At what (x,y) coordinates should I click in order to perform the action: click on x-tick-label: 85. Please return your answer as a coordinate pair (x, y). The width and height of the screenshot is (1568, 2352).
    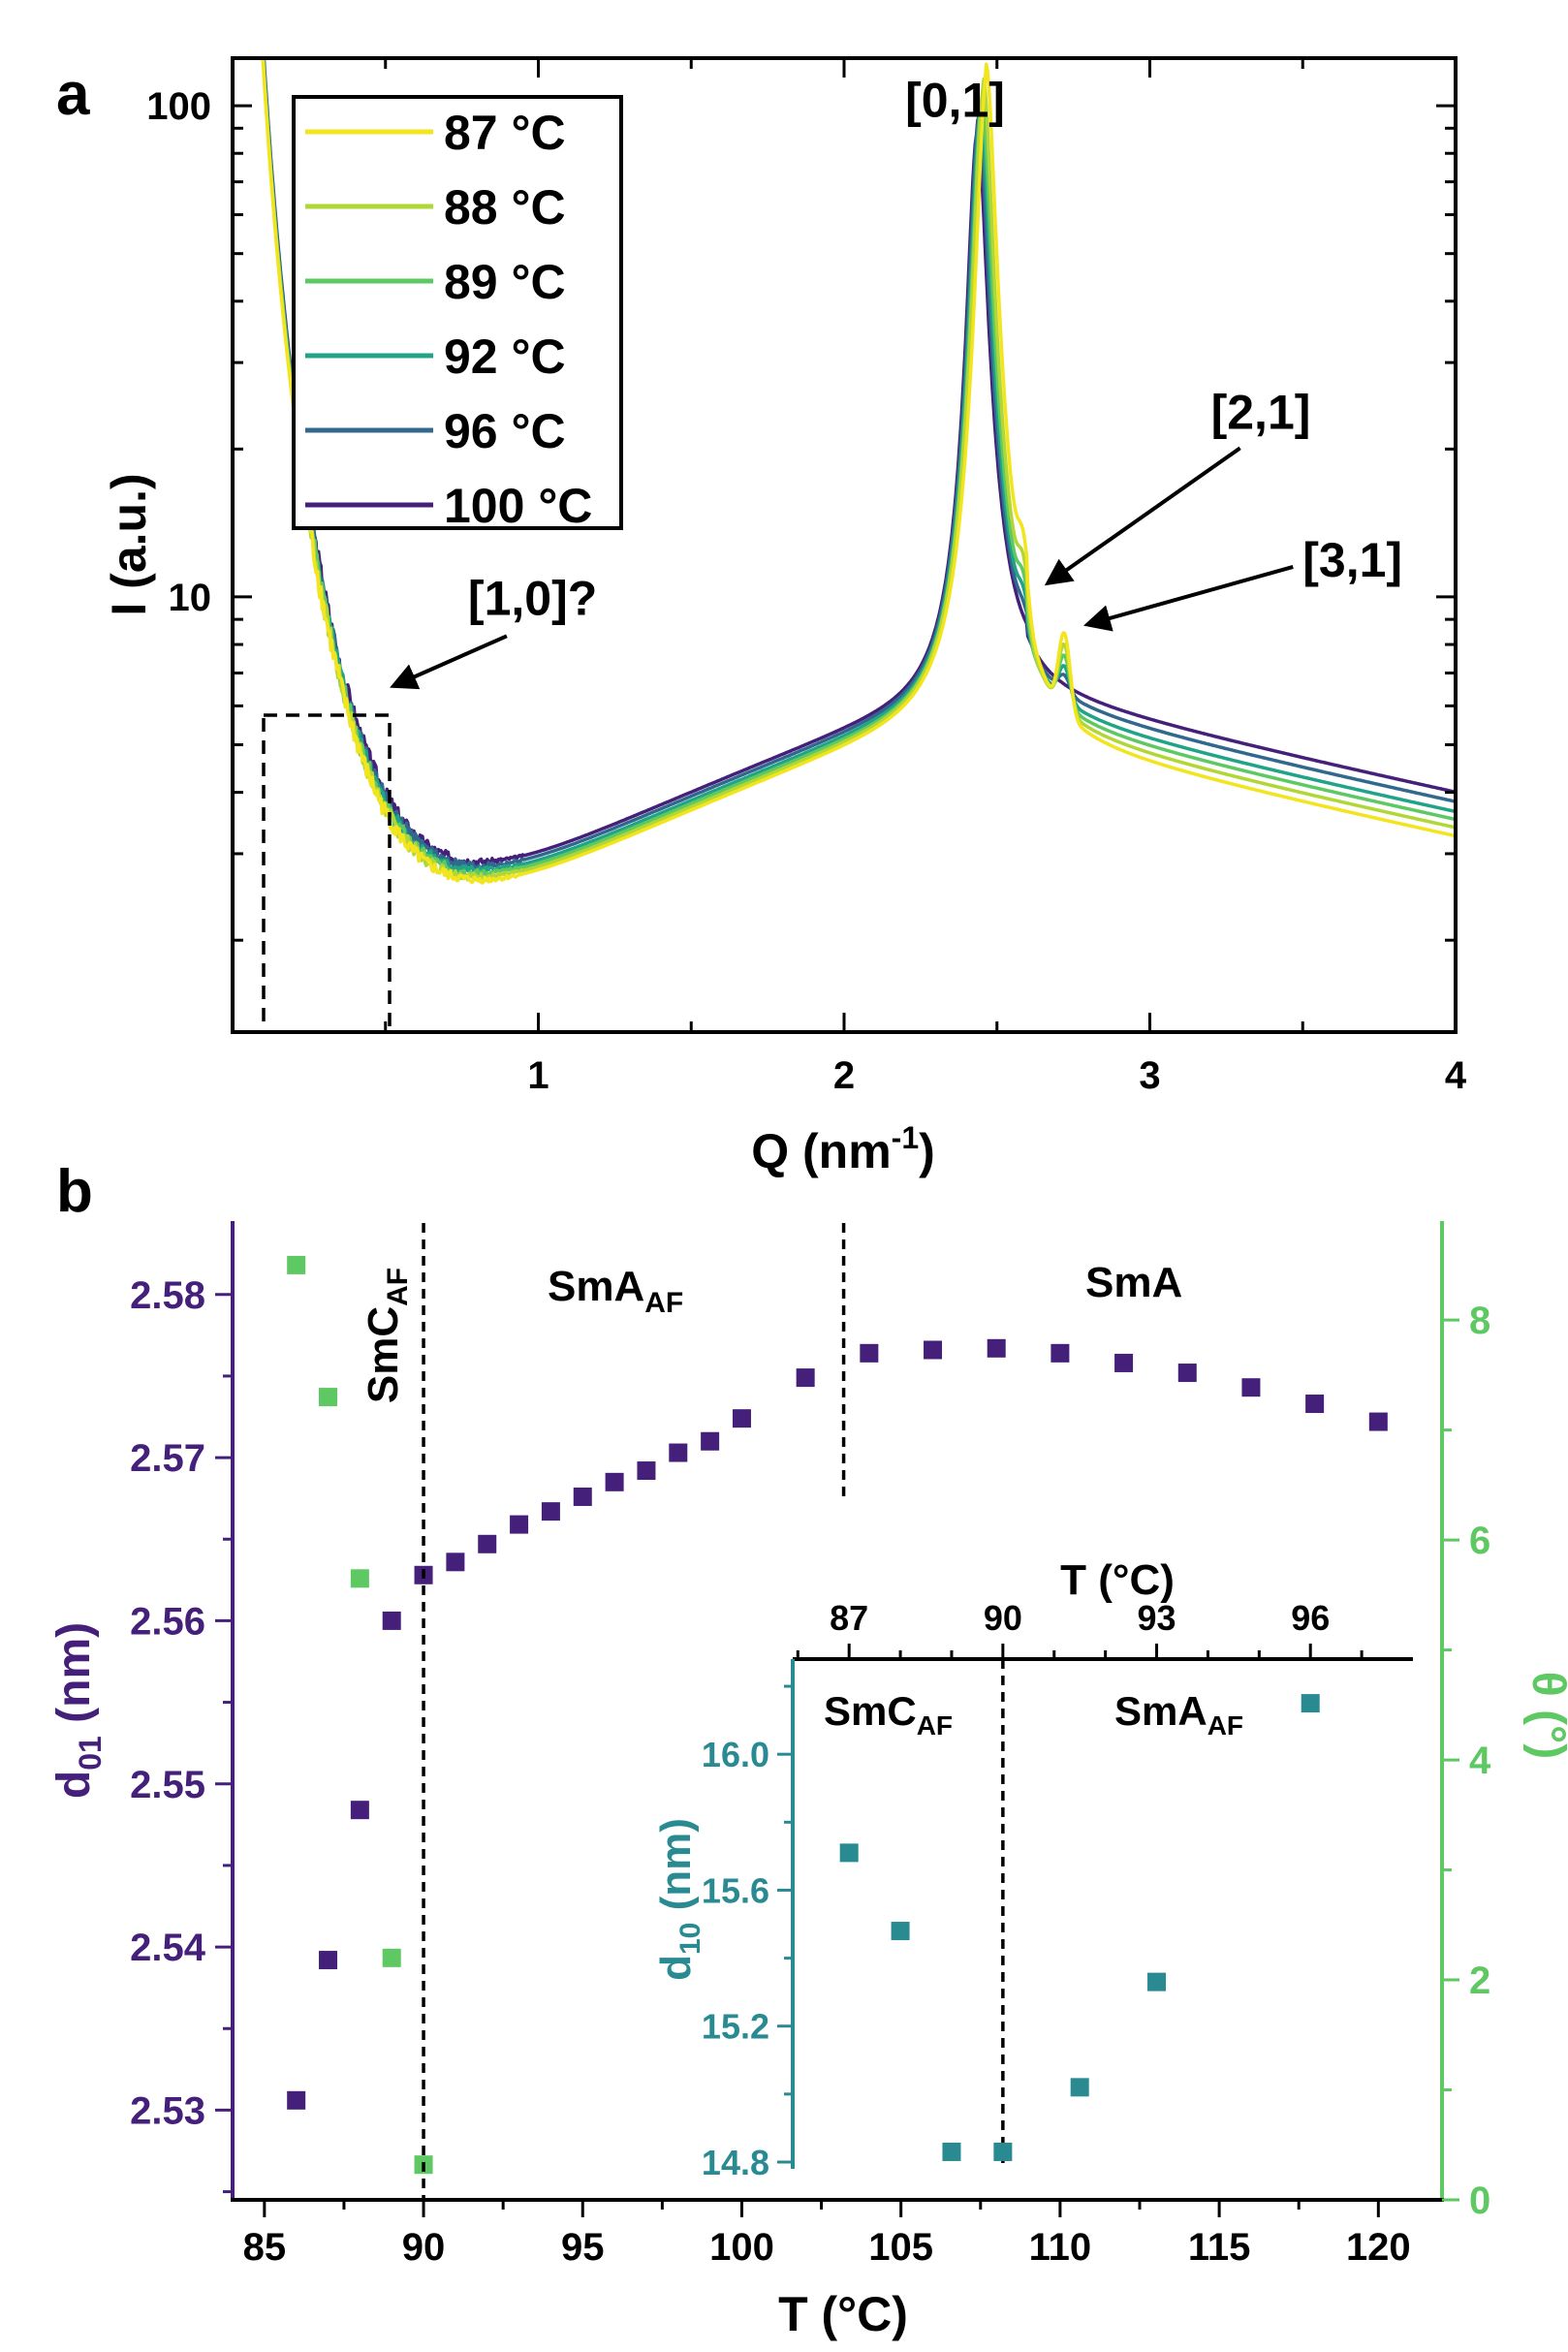
    Looking at the image, I should click on (265, 2248).